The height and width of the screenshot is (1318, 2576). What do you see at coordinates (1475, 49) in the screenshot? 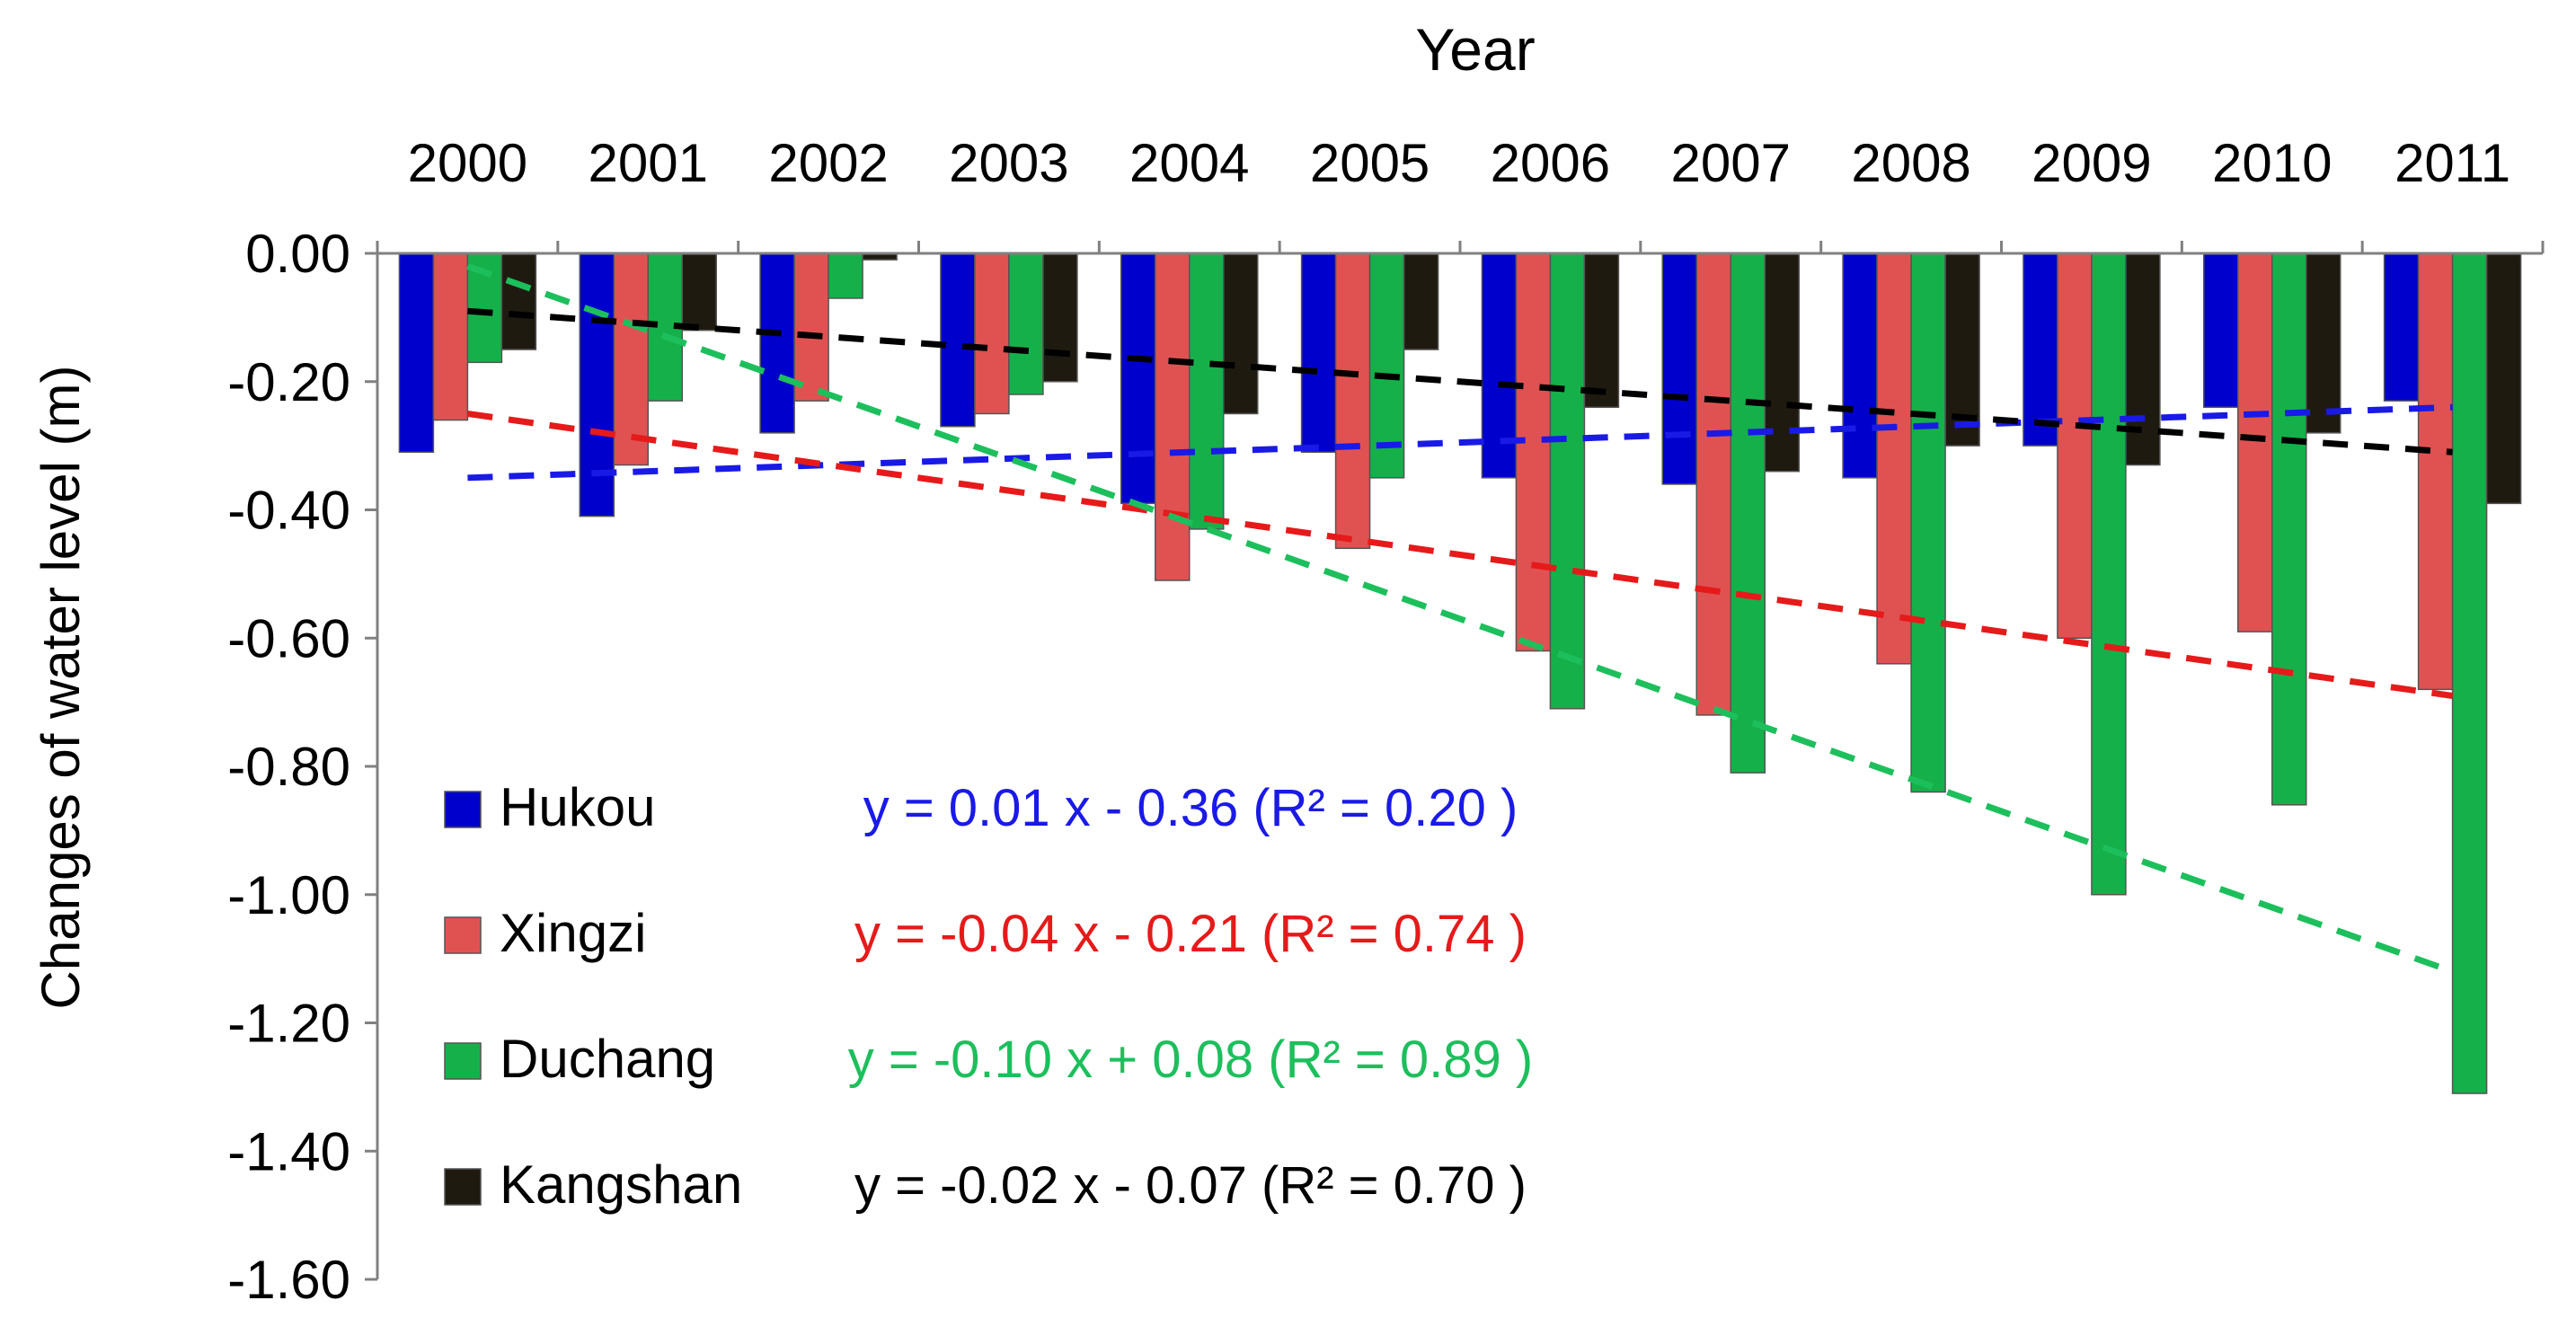
I see `x-axis-title: Year` at bounding box center [1475, 49].